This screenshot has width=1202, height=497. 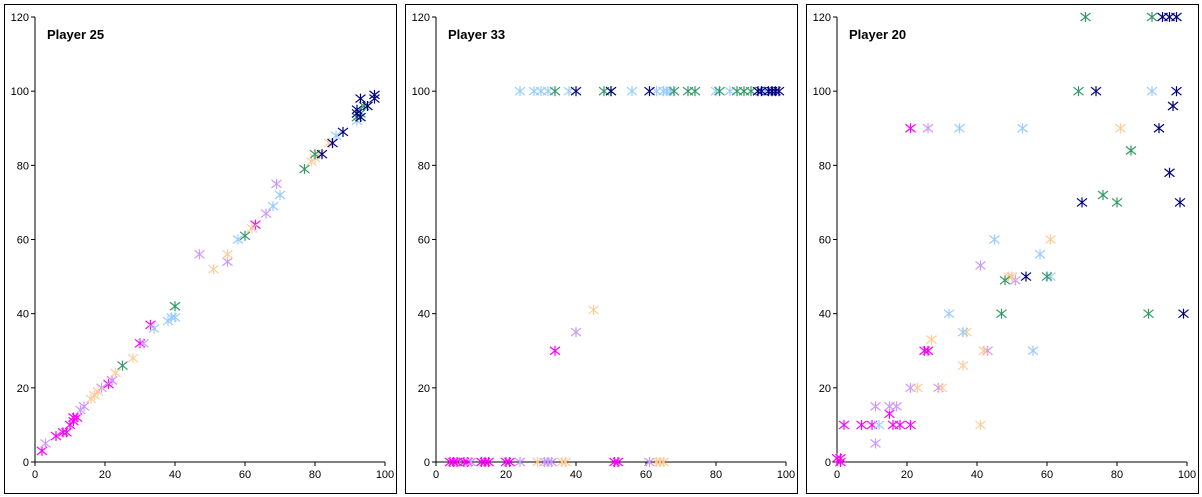 I want to click on chart-title: Player 20, so click(x=877, y=34).